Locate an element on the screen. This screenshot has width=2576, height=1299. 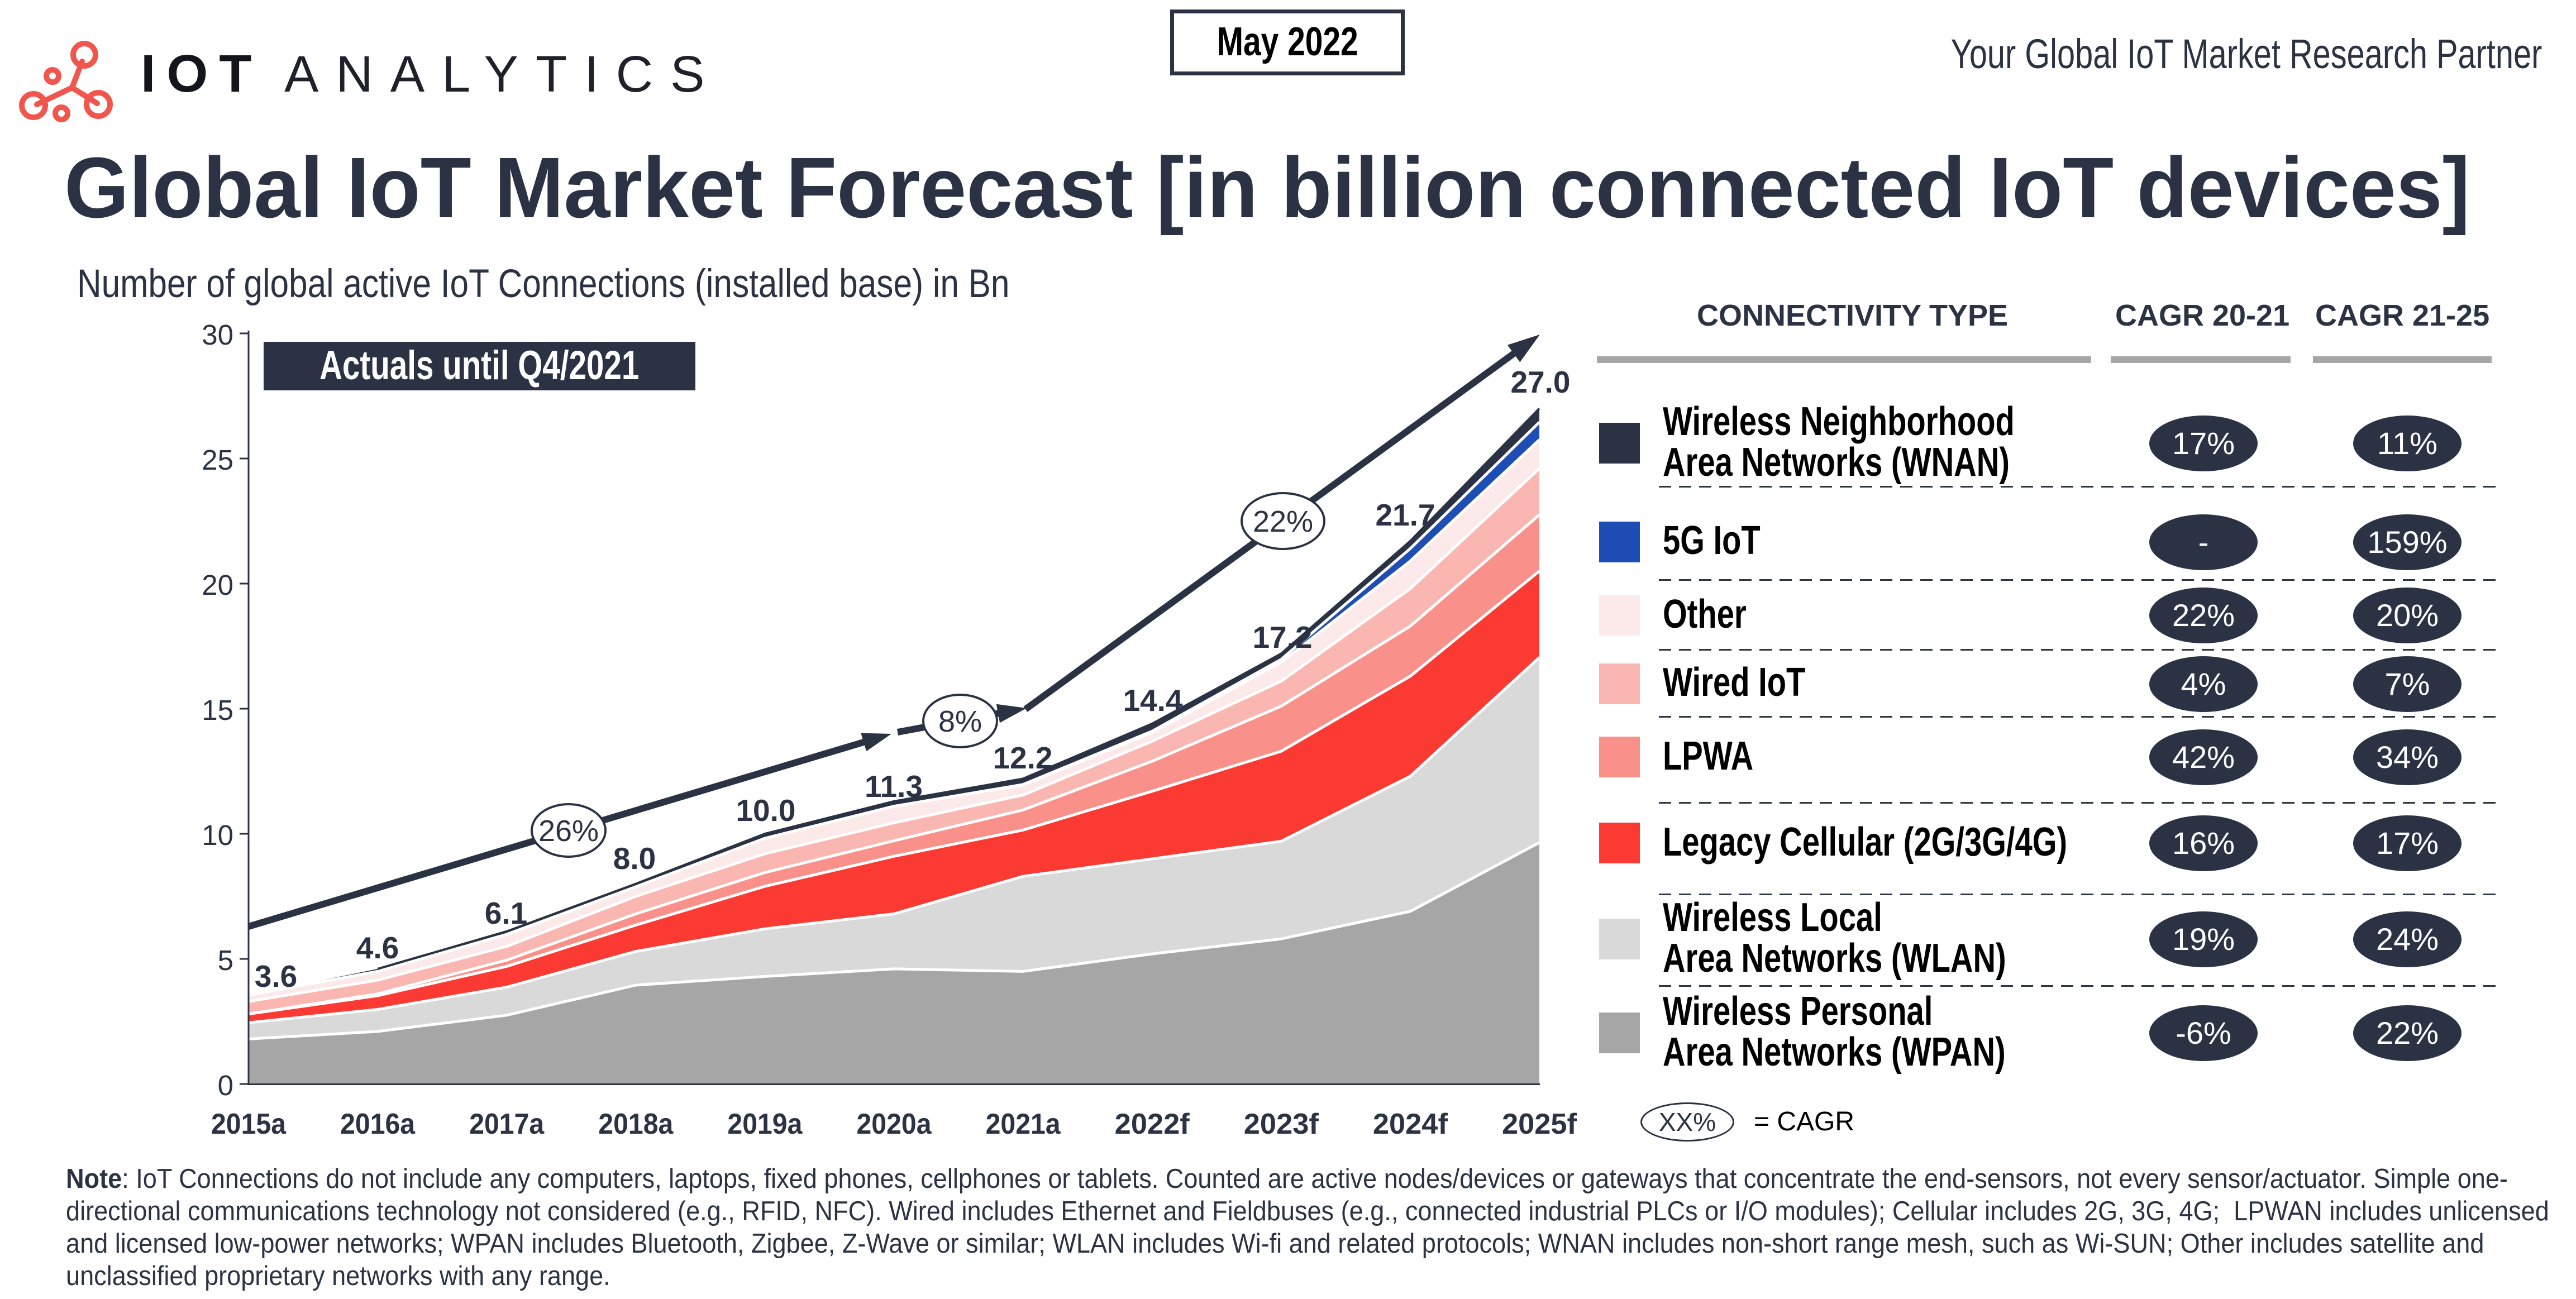
svg-text: 2025f is located at coordinates (1539, 1124).